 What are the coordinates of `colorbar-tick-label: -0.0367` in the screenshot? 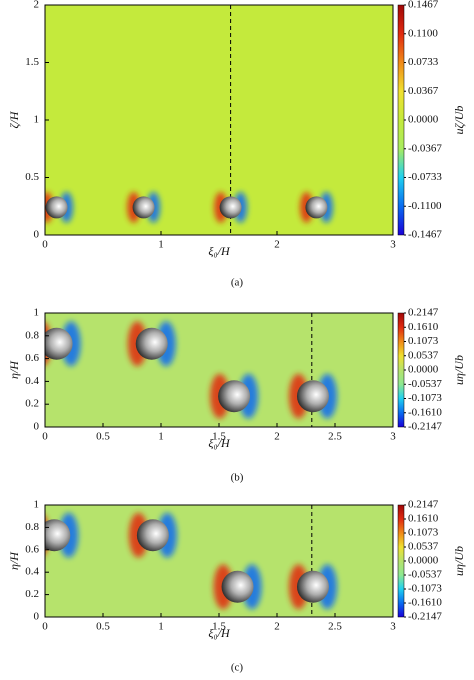 It's located at (425, 148).